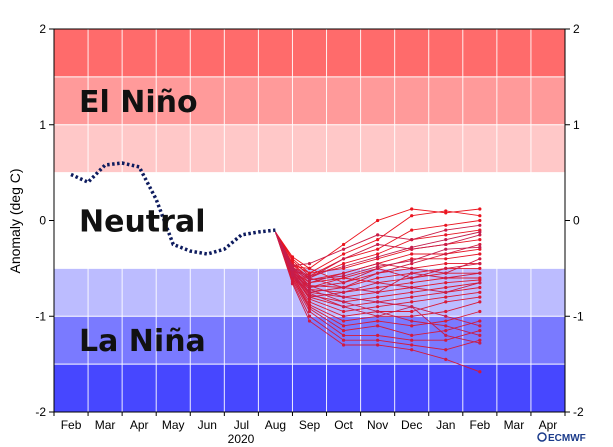 The width and height of the screenshot is (613, 447). I want to click on y-tick-label-right-2: 0, so click(576, 221).